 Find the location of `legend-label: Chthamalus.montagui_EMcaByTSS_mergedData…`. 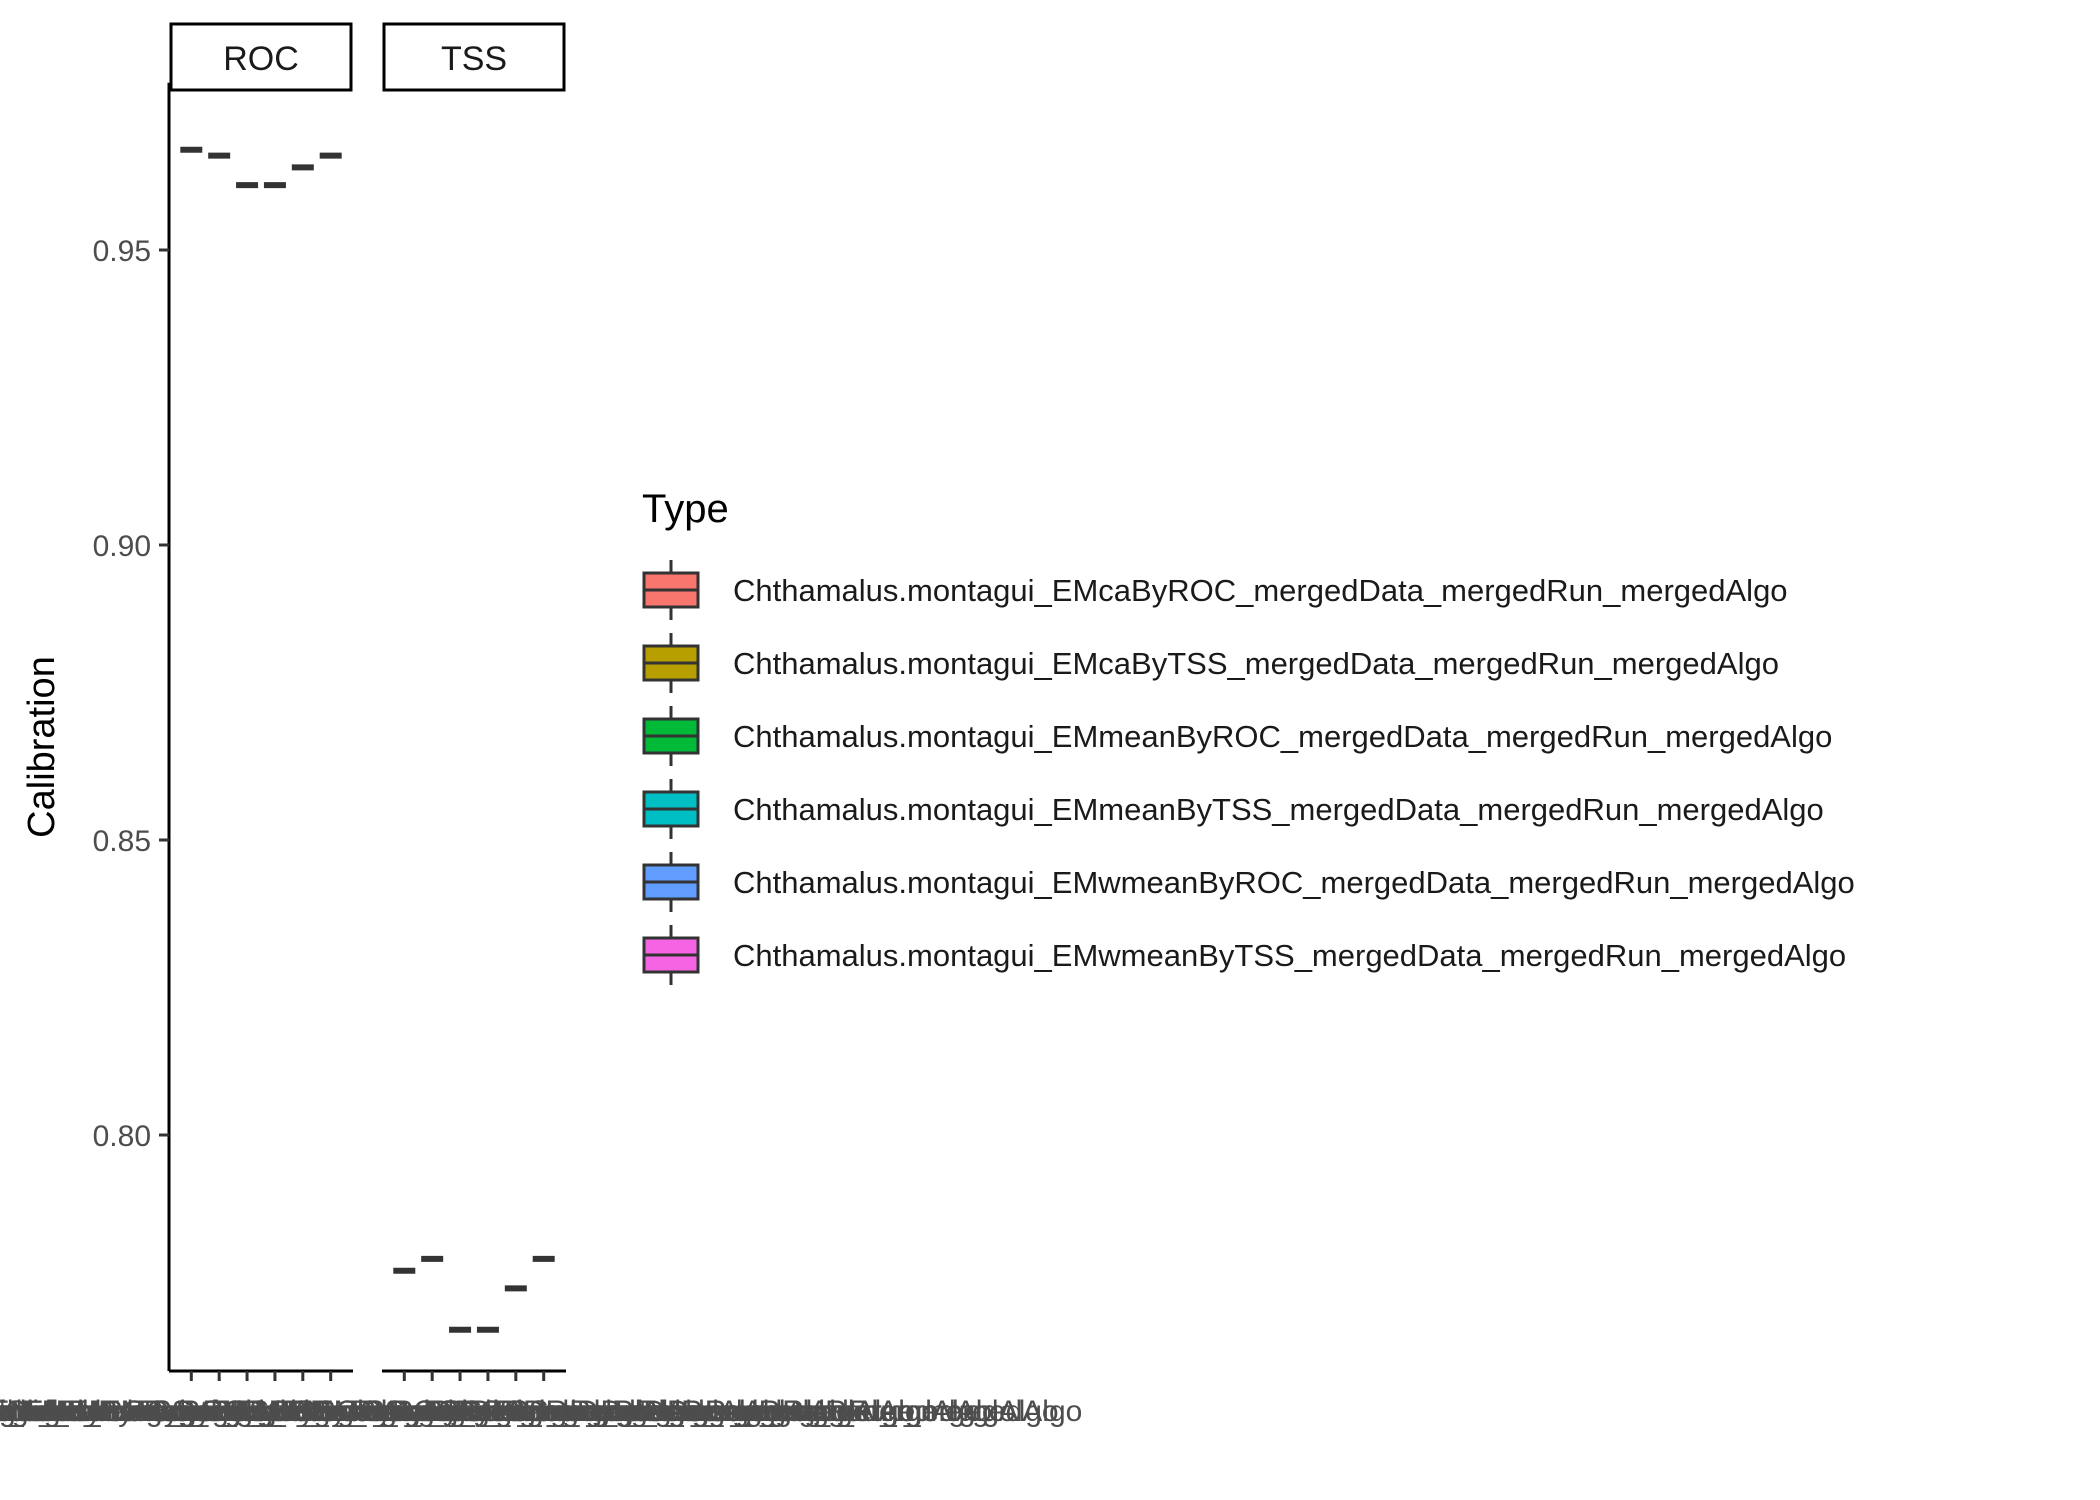

legend-label: Chthamalus.montagui_EMcaByTSS_mergedData… is located at coordinates (1256, 663).